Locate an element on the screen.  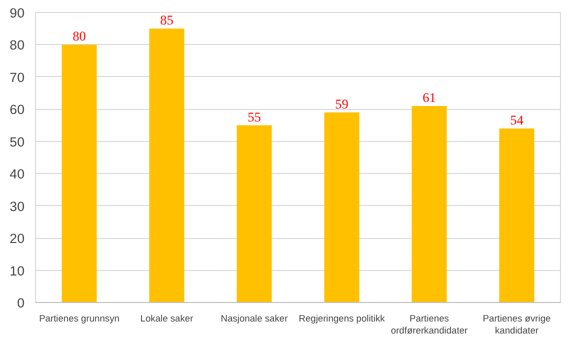
y-tick-label: 10 is located at coordinates (17, 270).